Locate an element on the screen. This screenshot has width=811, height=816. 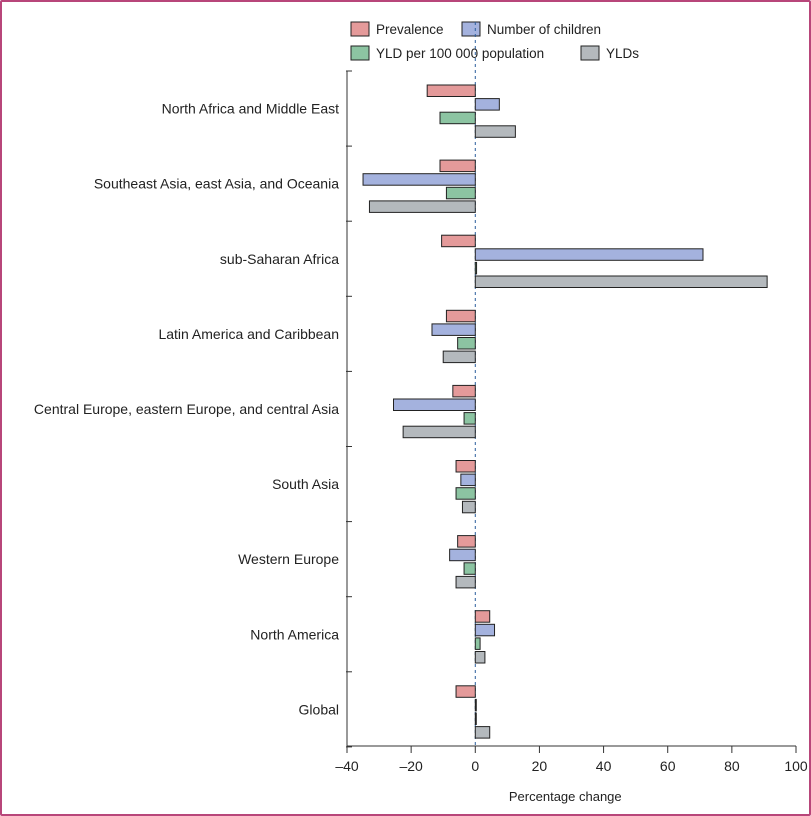
x-tick-label: 80 is located at coordinates (732, 766).